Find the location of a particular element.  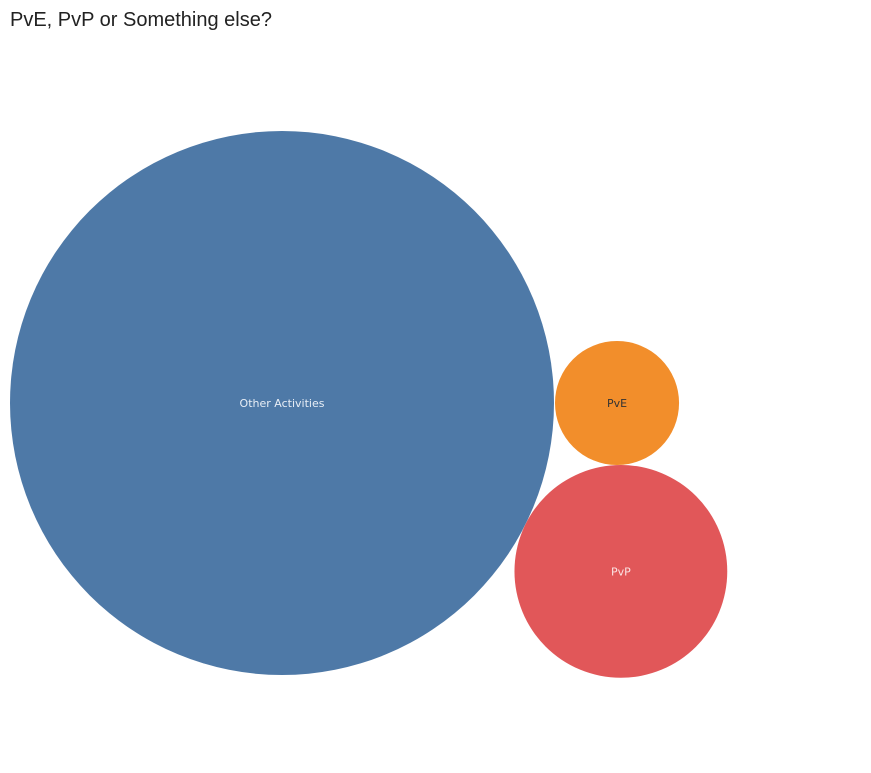

bubble-label-pvp: PvP is located at coordinates (621, 571).